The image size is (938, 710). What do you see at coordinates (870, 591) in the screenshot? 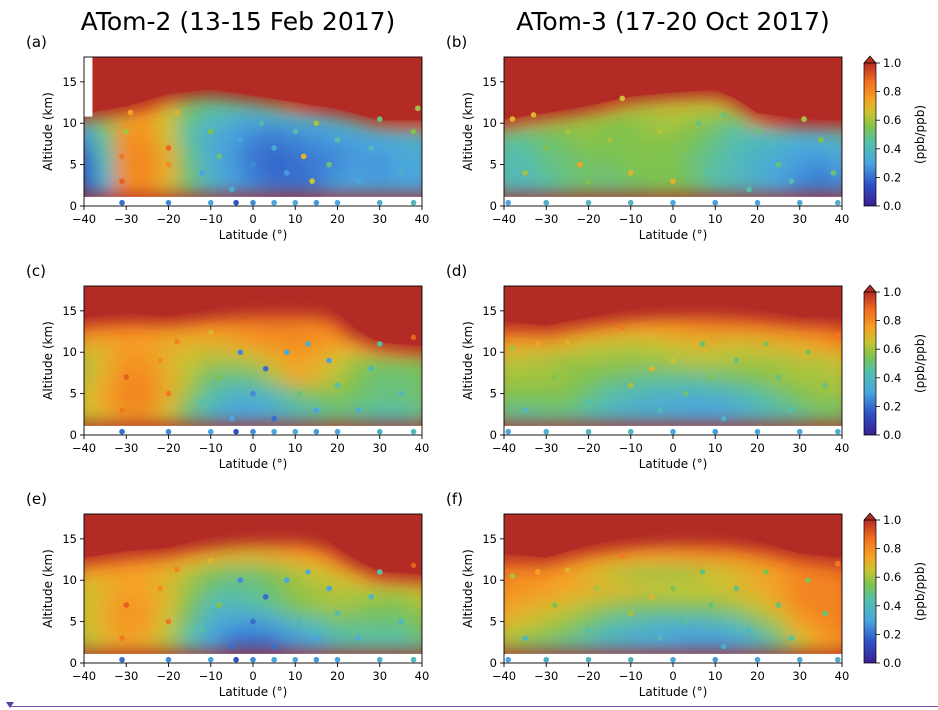
I see `colorbar-gradient` at bounding box center [870, 591].